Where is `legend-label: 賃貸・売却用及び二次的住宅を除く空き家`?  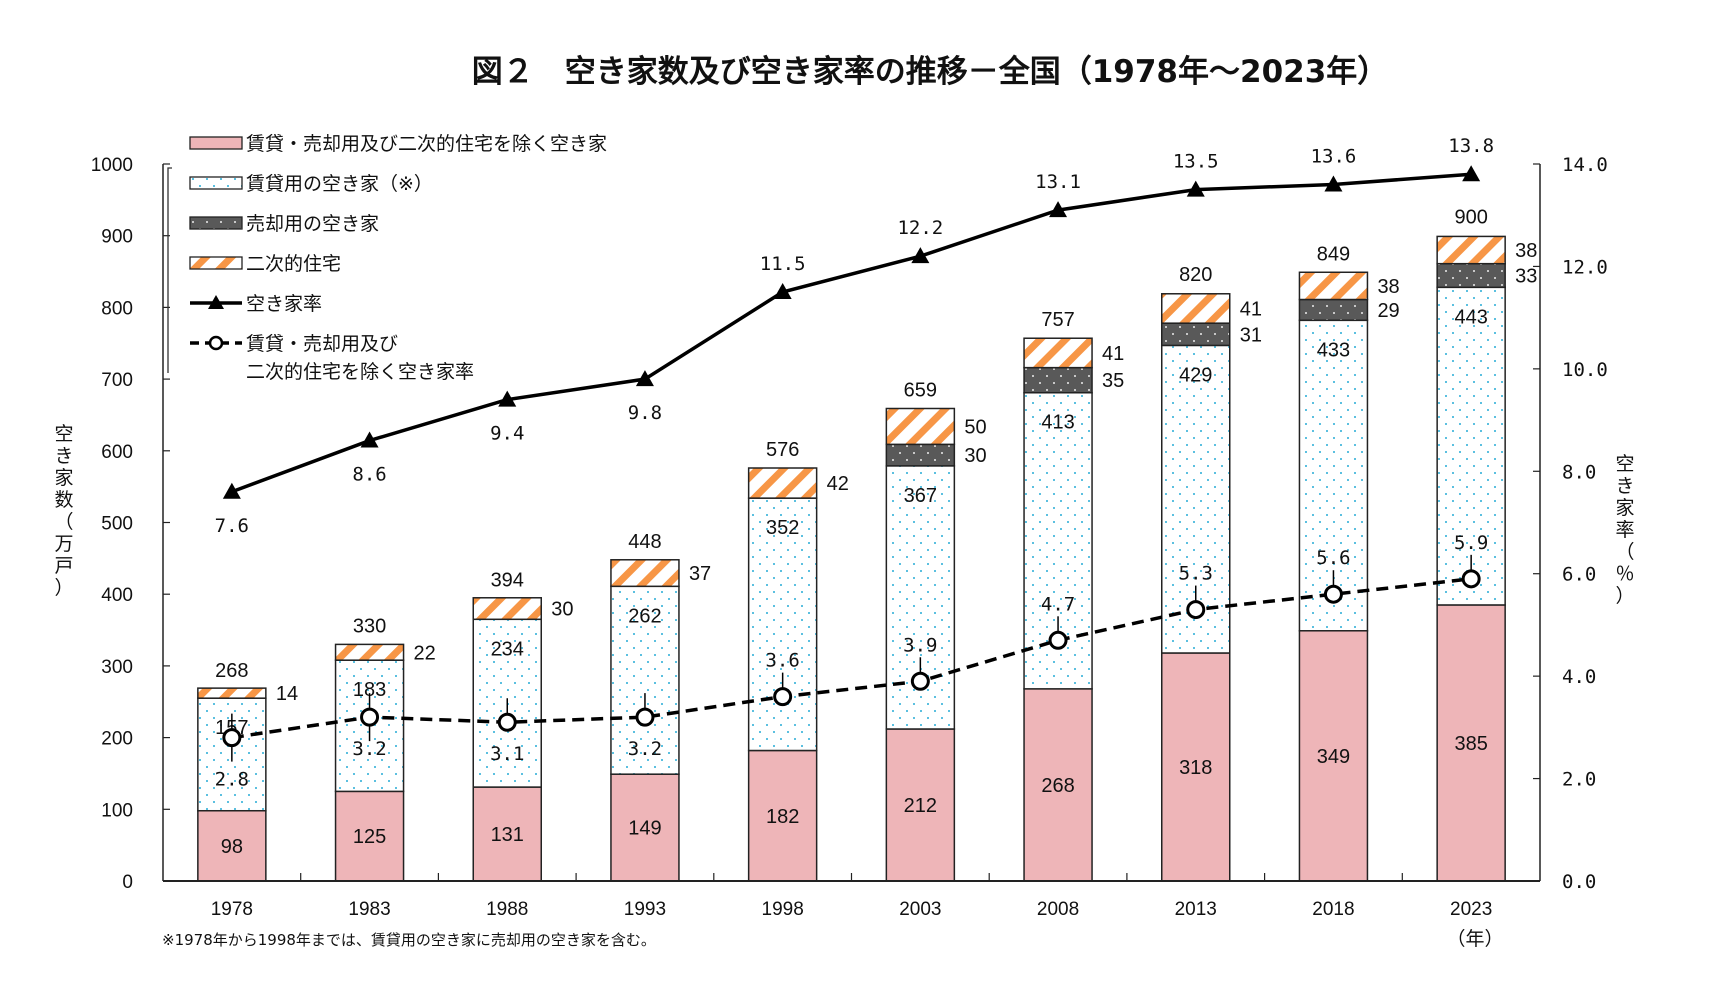
legend-label: 賃貸・売却用及び二次的住宅を除く空き家 is located at coordinates (426, 144).